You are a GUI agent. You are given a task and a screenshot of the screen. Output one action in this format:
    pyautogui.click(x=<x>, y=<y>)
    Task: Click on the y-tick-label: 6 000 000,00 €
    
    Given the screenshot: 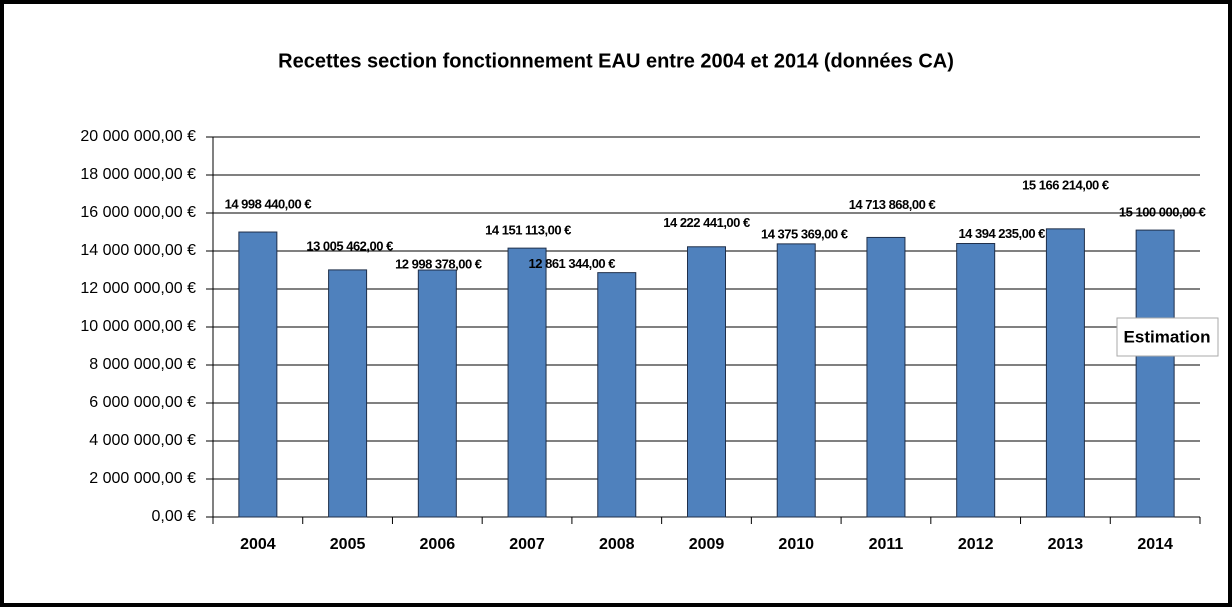 What is the action you would take?
    pyautogui.click(x=142, y=402)
    